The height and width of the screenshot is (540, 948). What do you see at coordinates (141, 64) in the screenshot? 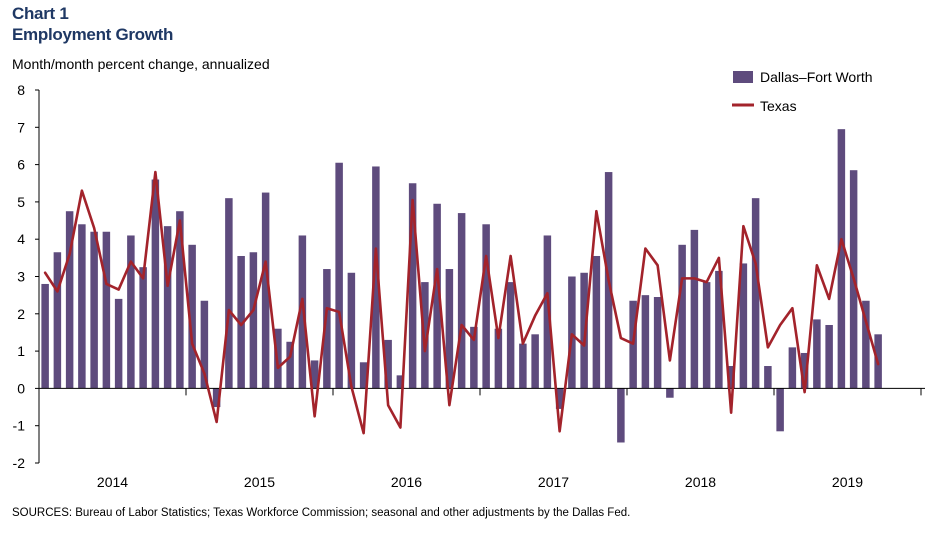
I see `chart-subtitle: Month/month percent change, annualized` at bounding box center [141, 64].